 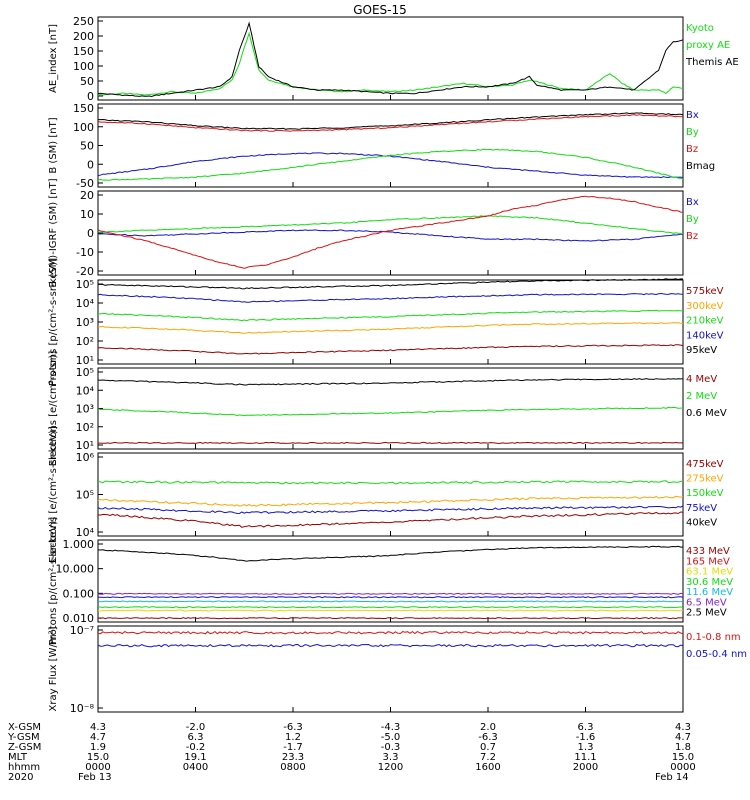 I want to click on legend-entry: Bmag, so click(x=700, y=166).